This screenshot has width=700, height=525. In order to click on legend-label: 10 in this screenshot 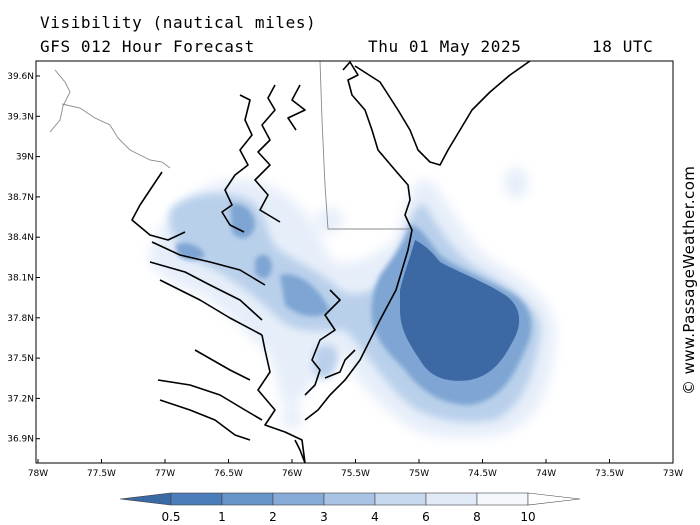, I will do `click(527, 517)`.